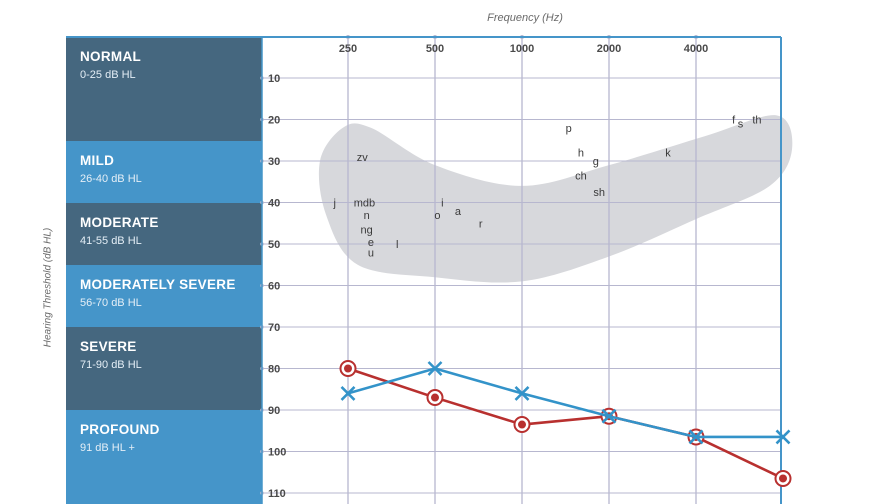 Image resolution: width=896 pixels, height=504 pixels. Describe the element at coordinates (119, 222) in the screenshot. I see `band-name: MODERATE` at that location.